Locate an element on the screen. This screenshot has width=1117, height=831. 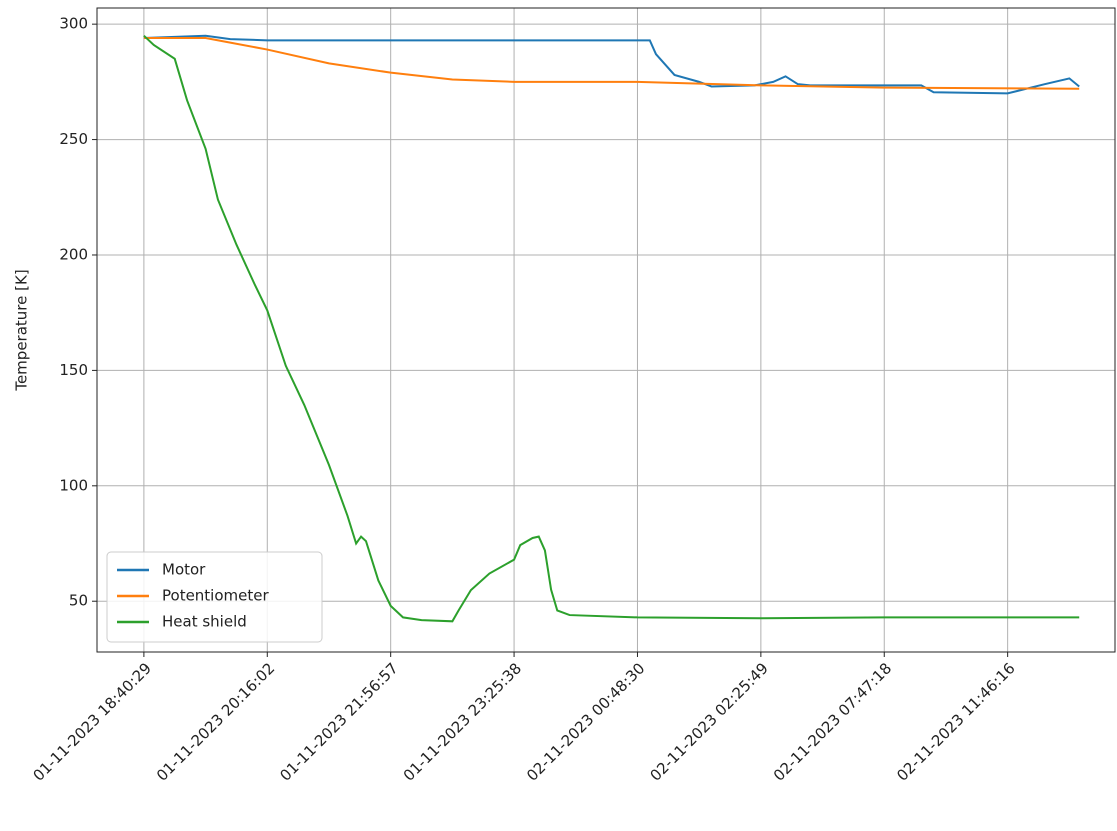
x-tick-label: 02-11-2023 11:46:16 is located at coordinates (955, 721).